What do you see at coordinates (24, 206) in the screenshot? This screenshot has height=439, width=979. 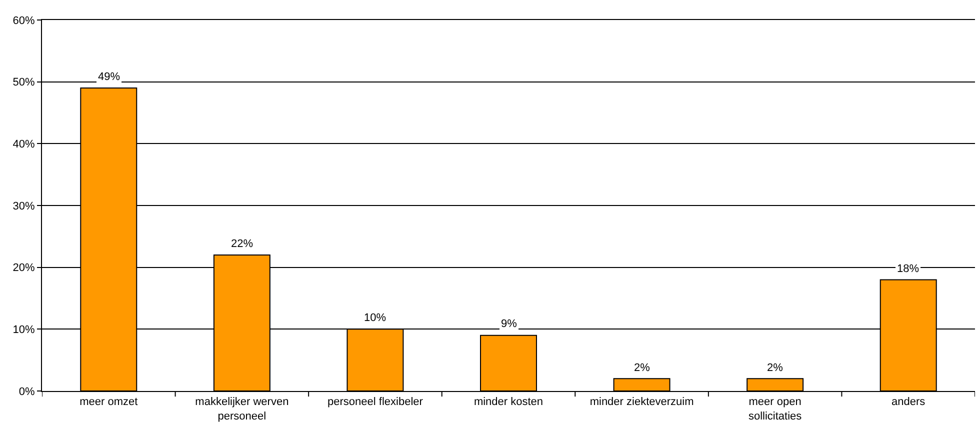 I see `y-tick-label: 30%` at bounding box center [24, 206].